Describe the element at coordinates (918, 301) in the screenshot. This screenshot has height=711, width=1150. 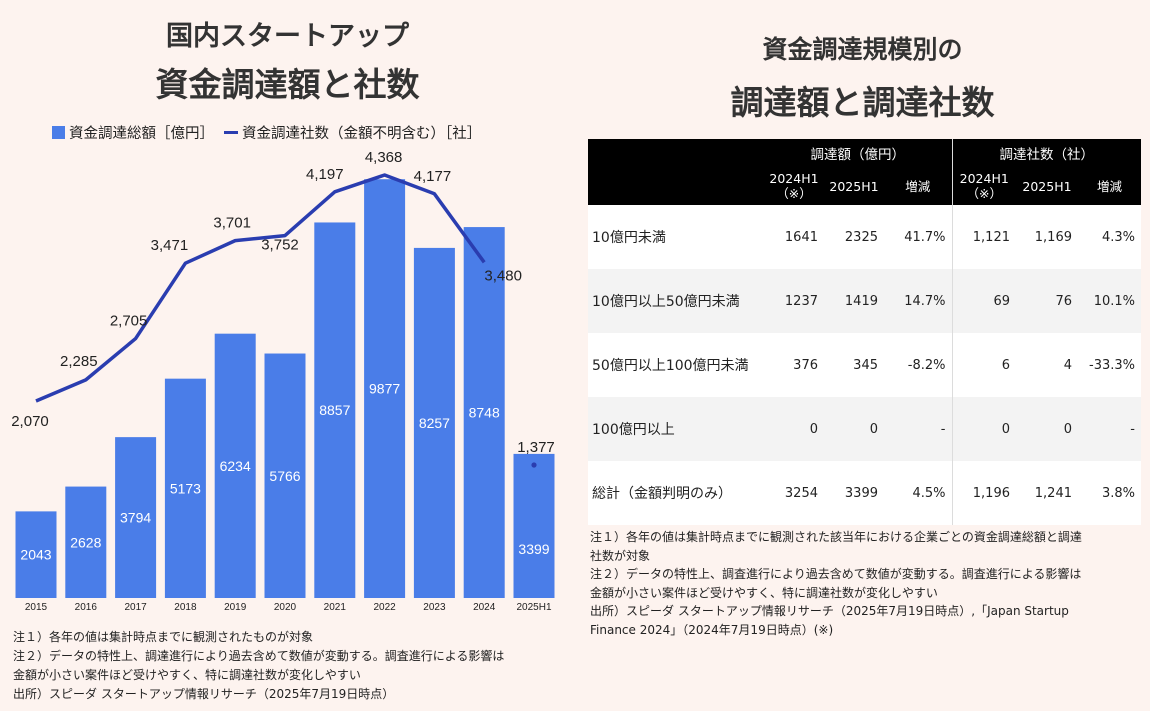
I see `cell-amount-change: 14.7%` at that location.